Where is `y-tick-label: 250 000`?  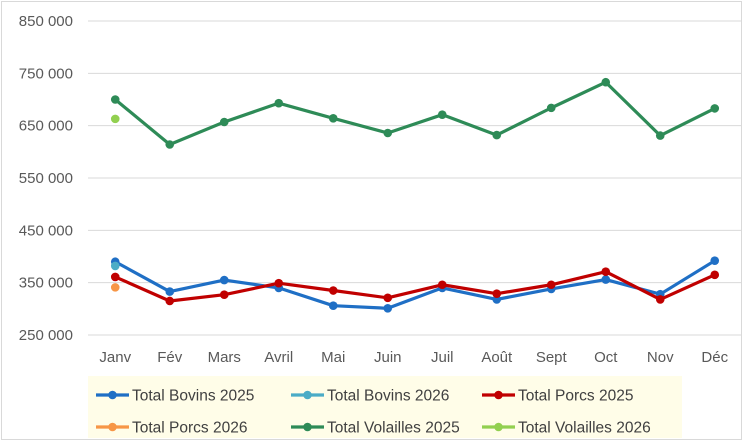
y-tick-label: 250 000 is located at coordinates (46, 335).